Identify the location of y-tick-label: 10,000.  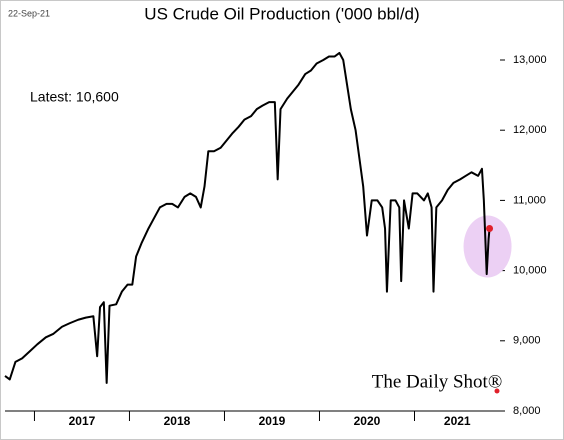
(530, 271).